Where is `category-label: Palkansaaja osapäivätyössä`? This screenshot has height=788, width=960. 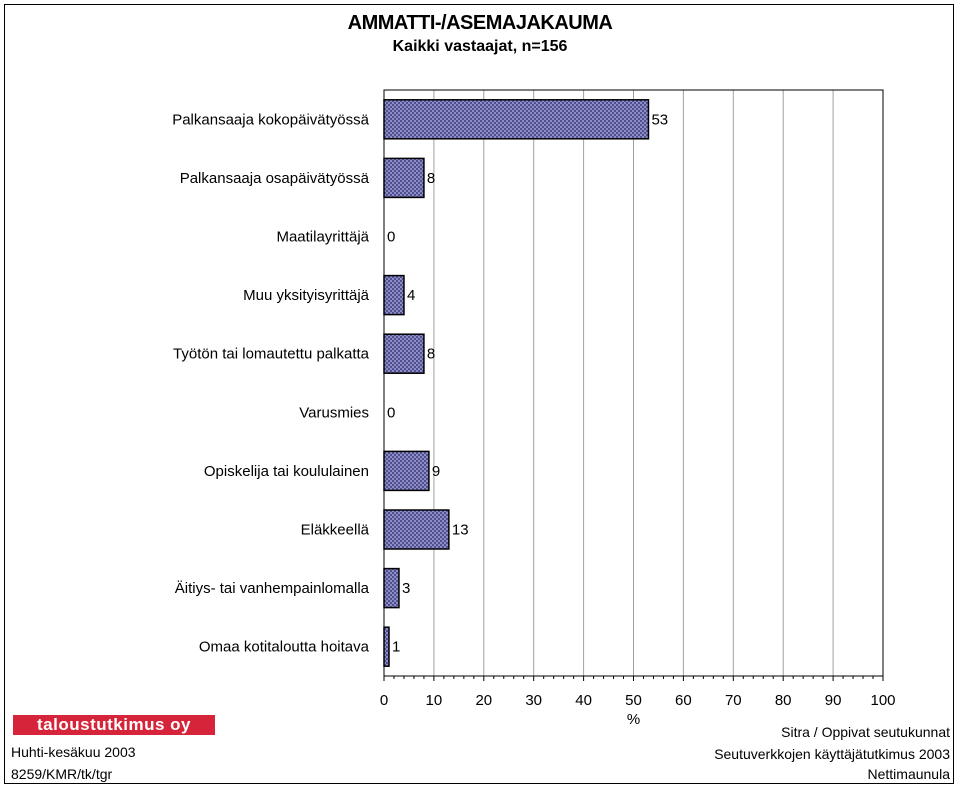 category-label: Palkansaaja osapäivätyössä is located at coordinates (275, 178).